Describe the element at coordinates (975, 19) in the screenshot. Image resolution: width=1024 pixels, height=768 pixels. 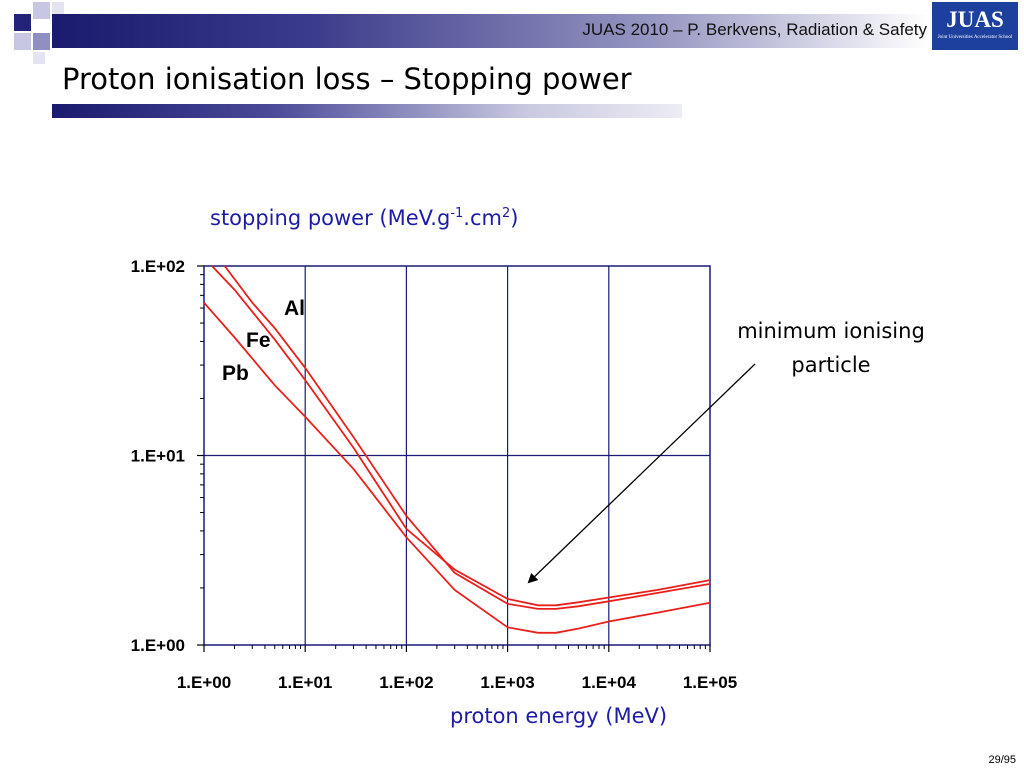
I see `logo-text: JUAS` at that location.